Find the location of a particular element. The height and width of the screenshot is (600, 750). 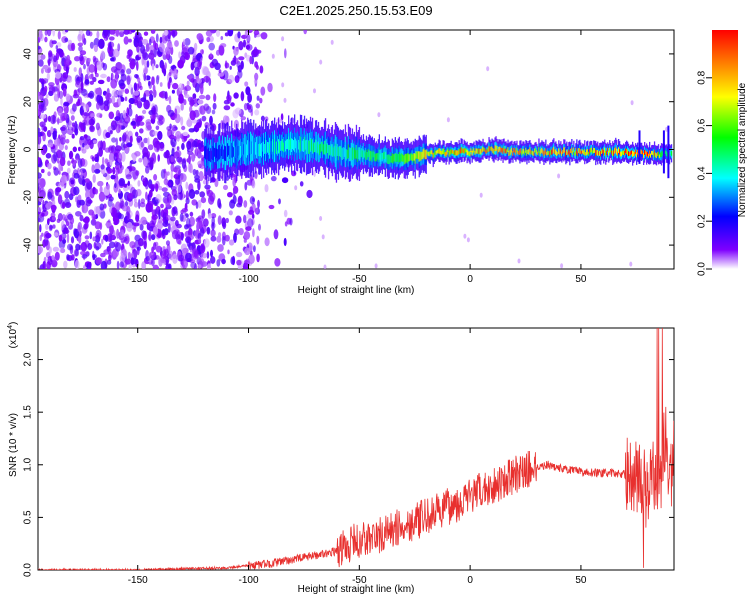

x-tick-label: -100 is located at coordinates (249, 580).